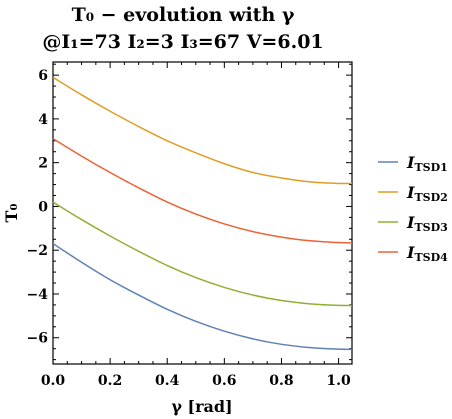  Describe the element at coordinates (38, 295) in the screenshot. I see `y-tick-label: −4` at that location.